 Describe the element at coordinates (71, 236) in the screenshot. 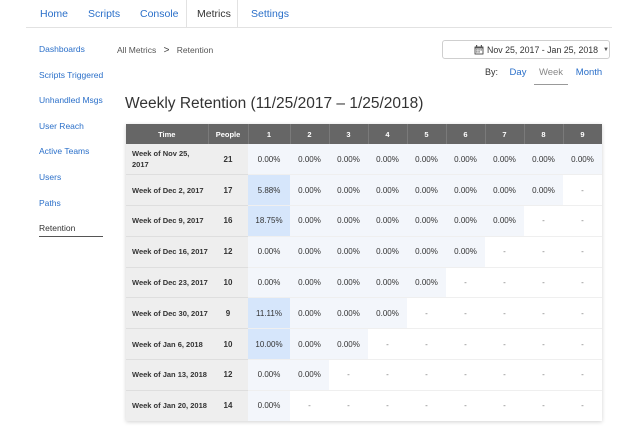

I see `sidebar-active-underline` at that location.